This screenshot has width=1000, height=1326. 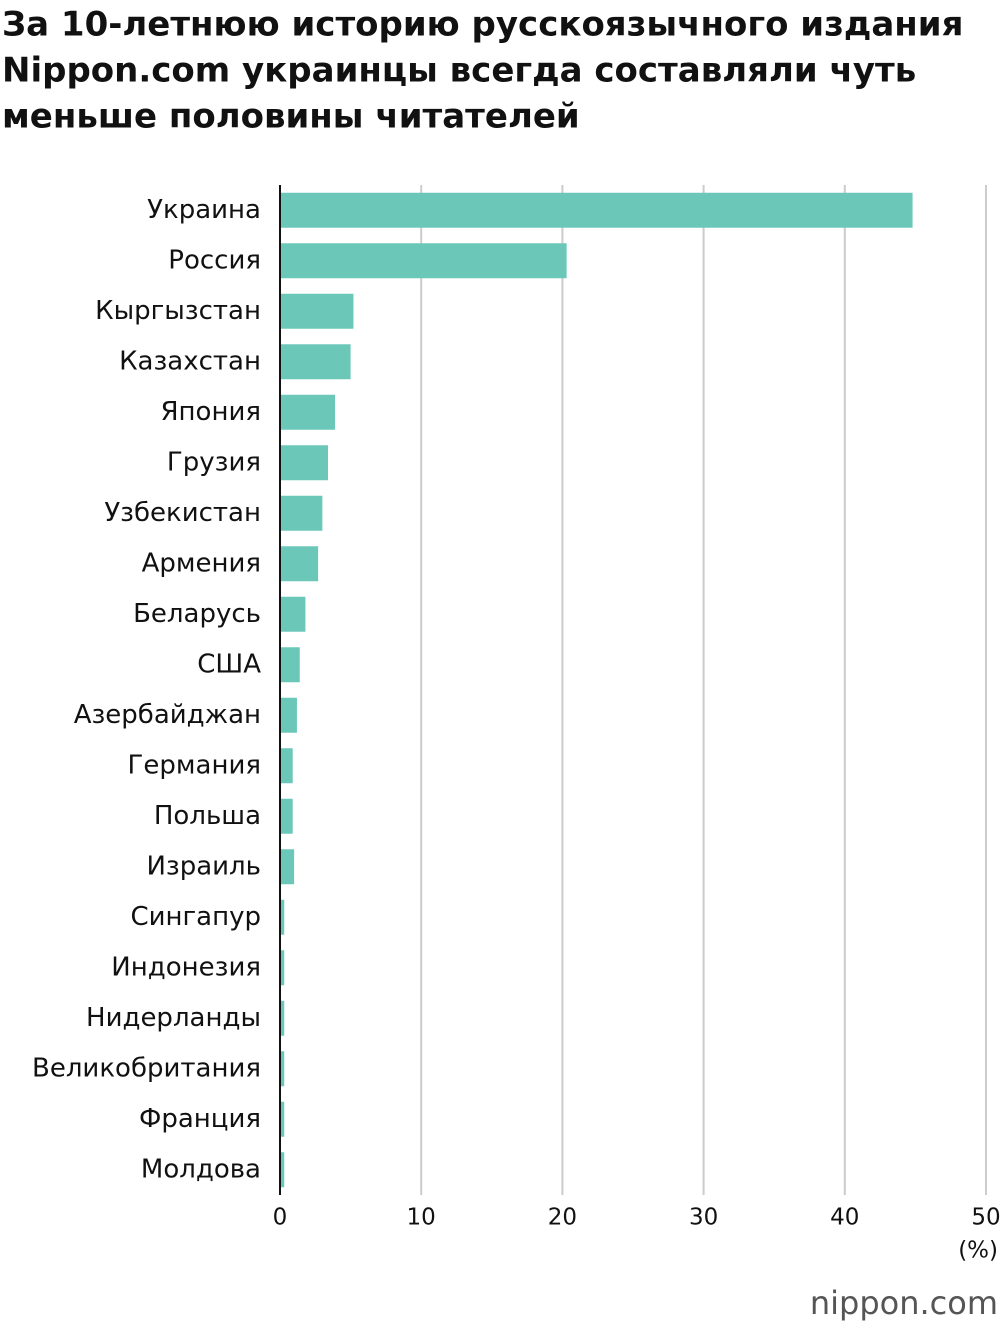 I want to click on y-tick-label: Польша, so click(x=207, y=816).